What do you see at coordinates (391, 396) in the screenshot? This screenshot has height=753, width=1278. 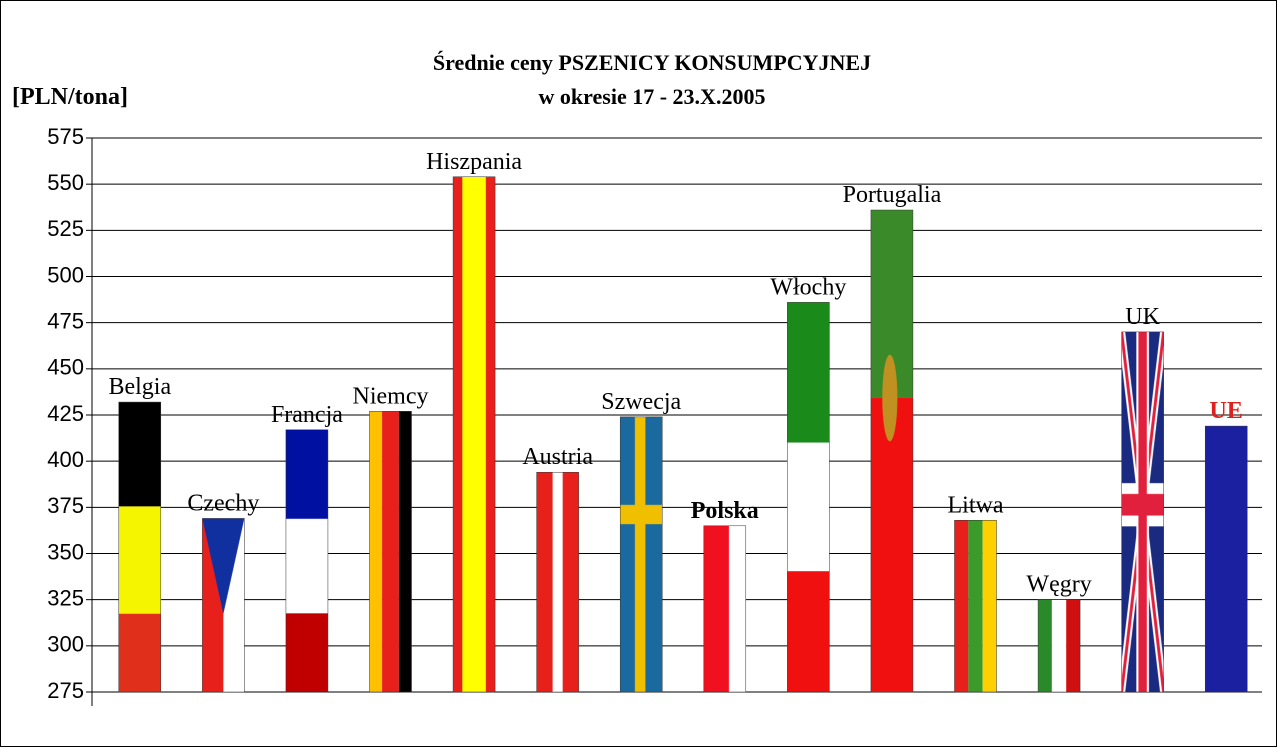 I see `bar-label: Niemcy` at bounding box center [391, 396].